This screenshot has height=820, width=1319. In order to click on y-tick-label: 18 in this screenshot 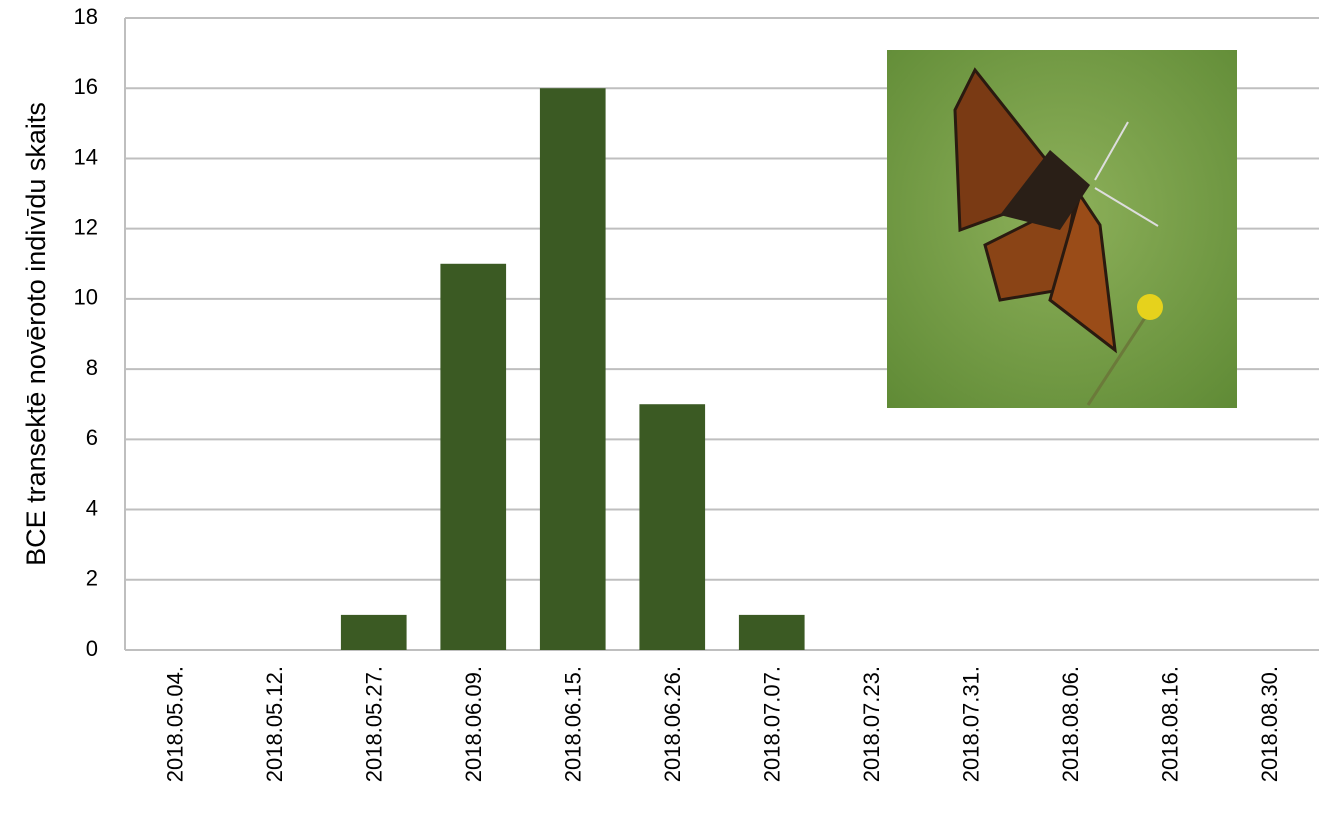, I will do `click(86, 16)`.